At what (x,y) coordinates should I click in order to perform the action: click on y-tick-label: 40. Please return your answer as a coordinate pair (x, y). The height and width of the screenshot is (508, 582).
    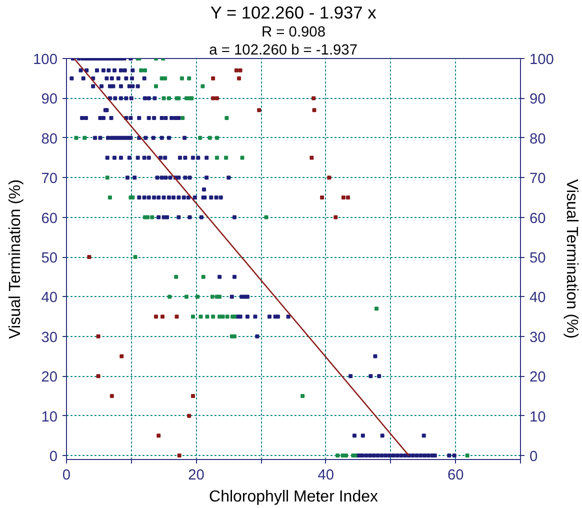
    Looking at the image, I should click on (49, 298).